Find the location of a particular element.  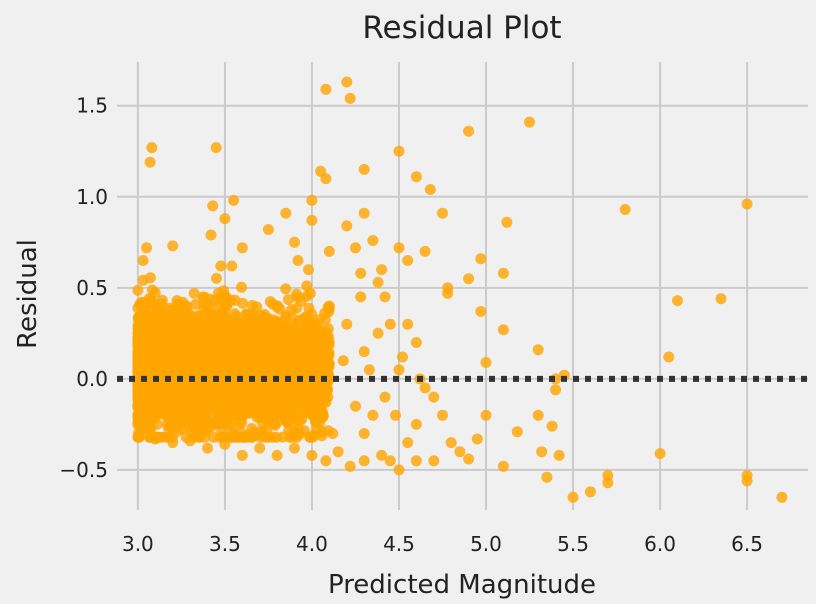

x-tick-label-2: 4.0 is located at coordinates (312, 544).